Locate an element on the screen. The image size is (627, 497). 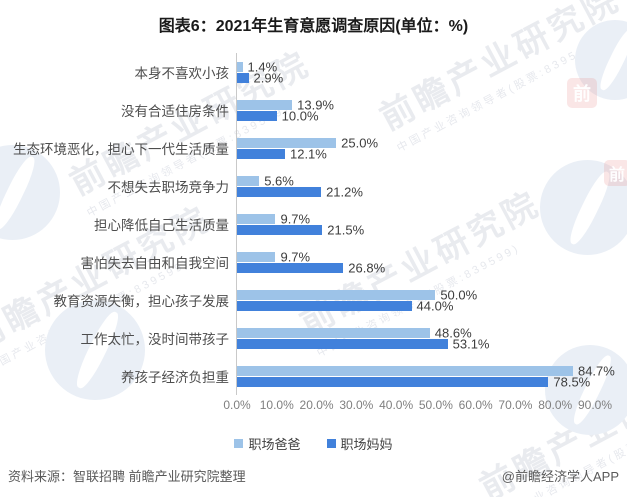
bar-职场妈妈: 21.2% is located at coordinates (300, 191).